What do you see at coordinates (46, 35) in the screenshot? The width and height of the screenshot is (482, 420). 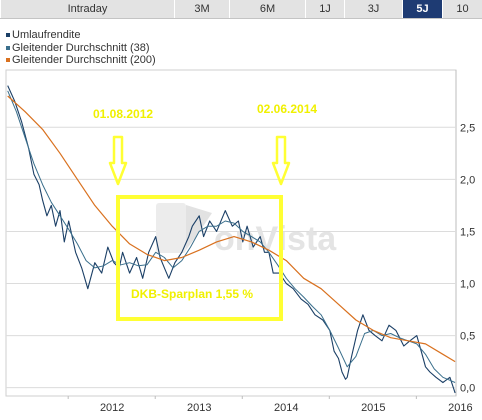 I see `legend-label-umlaufrendite: Umlaufrendite` at bounding box center [46, 35].